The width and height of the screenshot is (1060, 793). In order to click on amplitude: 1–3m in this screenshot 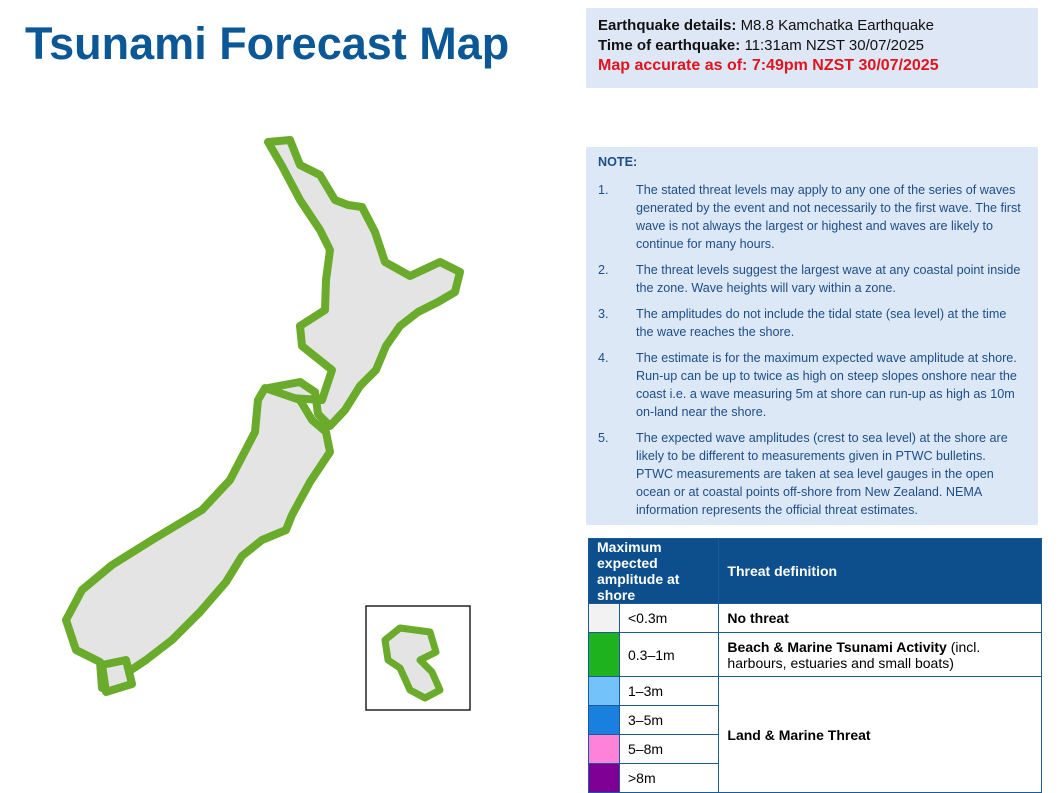, I will do `click(669, 691)`.